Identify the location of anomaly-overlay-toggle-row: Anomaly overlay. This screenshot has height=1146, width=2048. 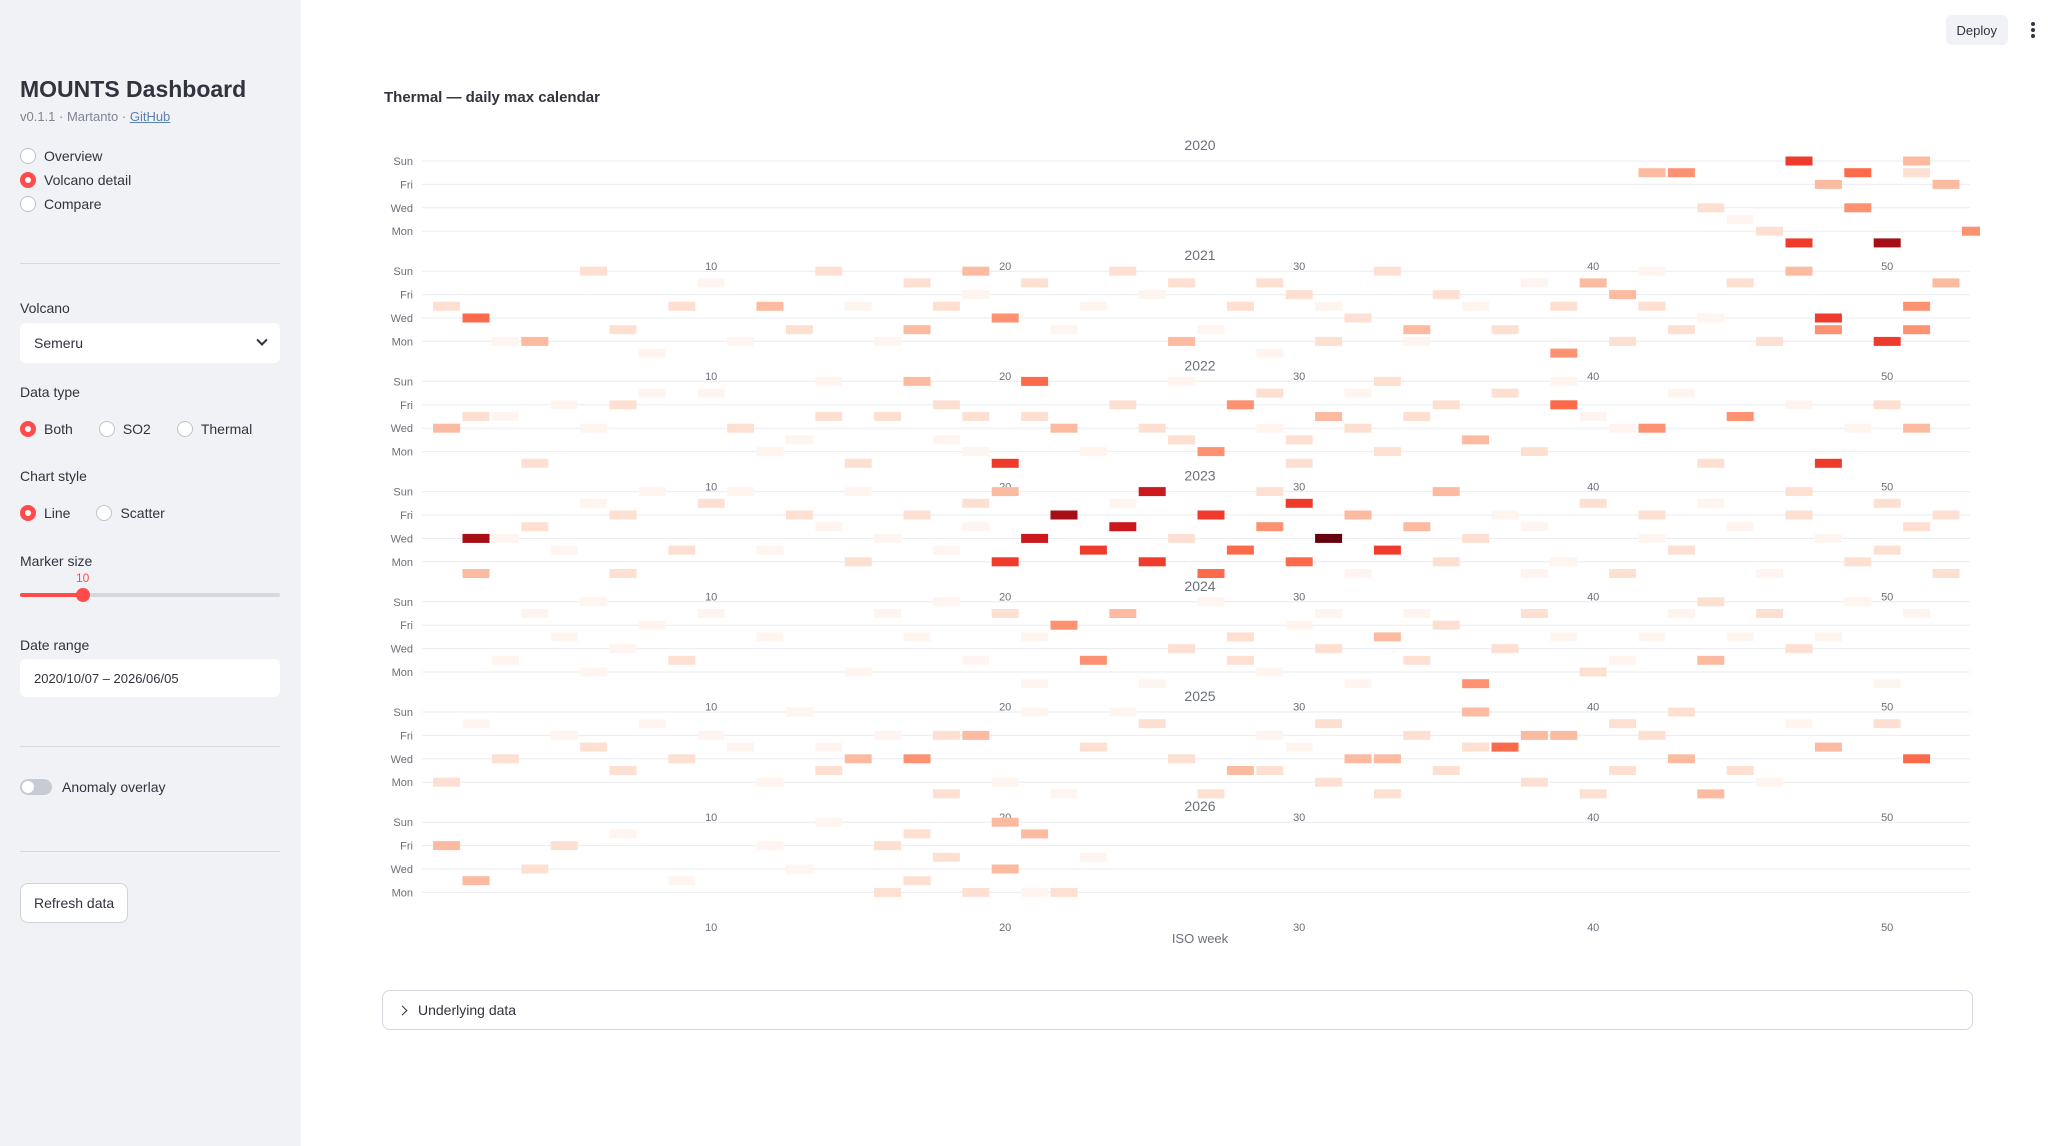
(93, 787).